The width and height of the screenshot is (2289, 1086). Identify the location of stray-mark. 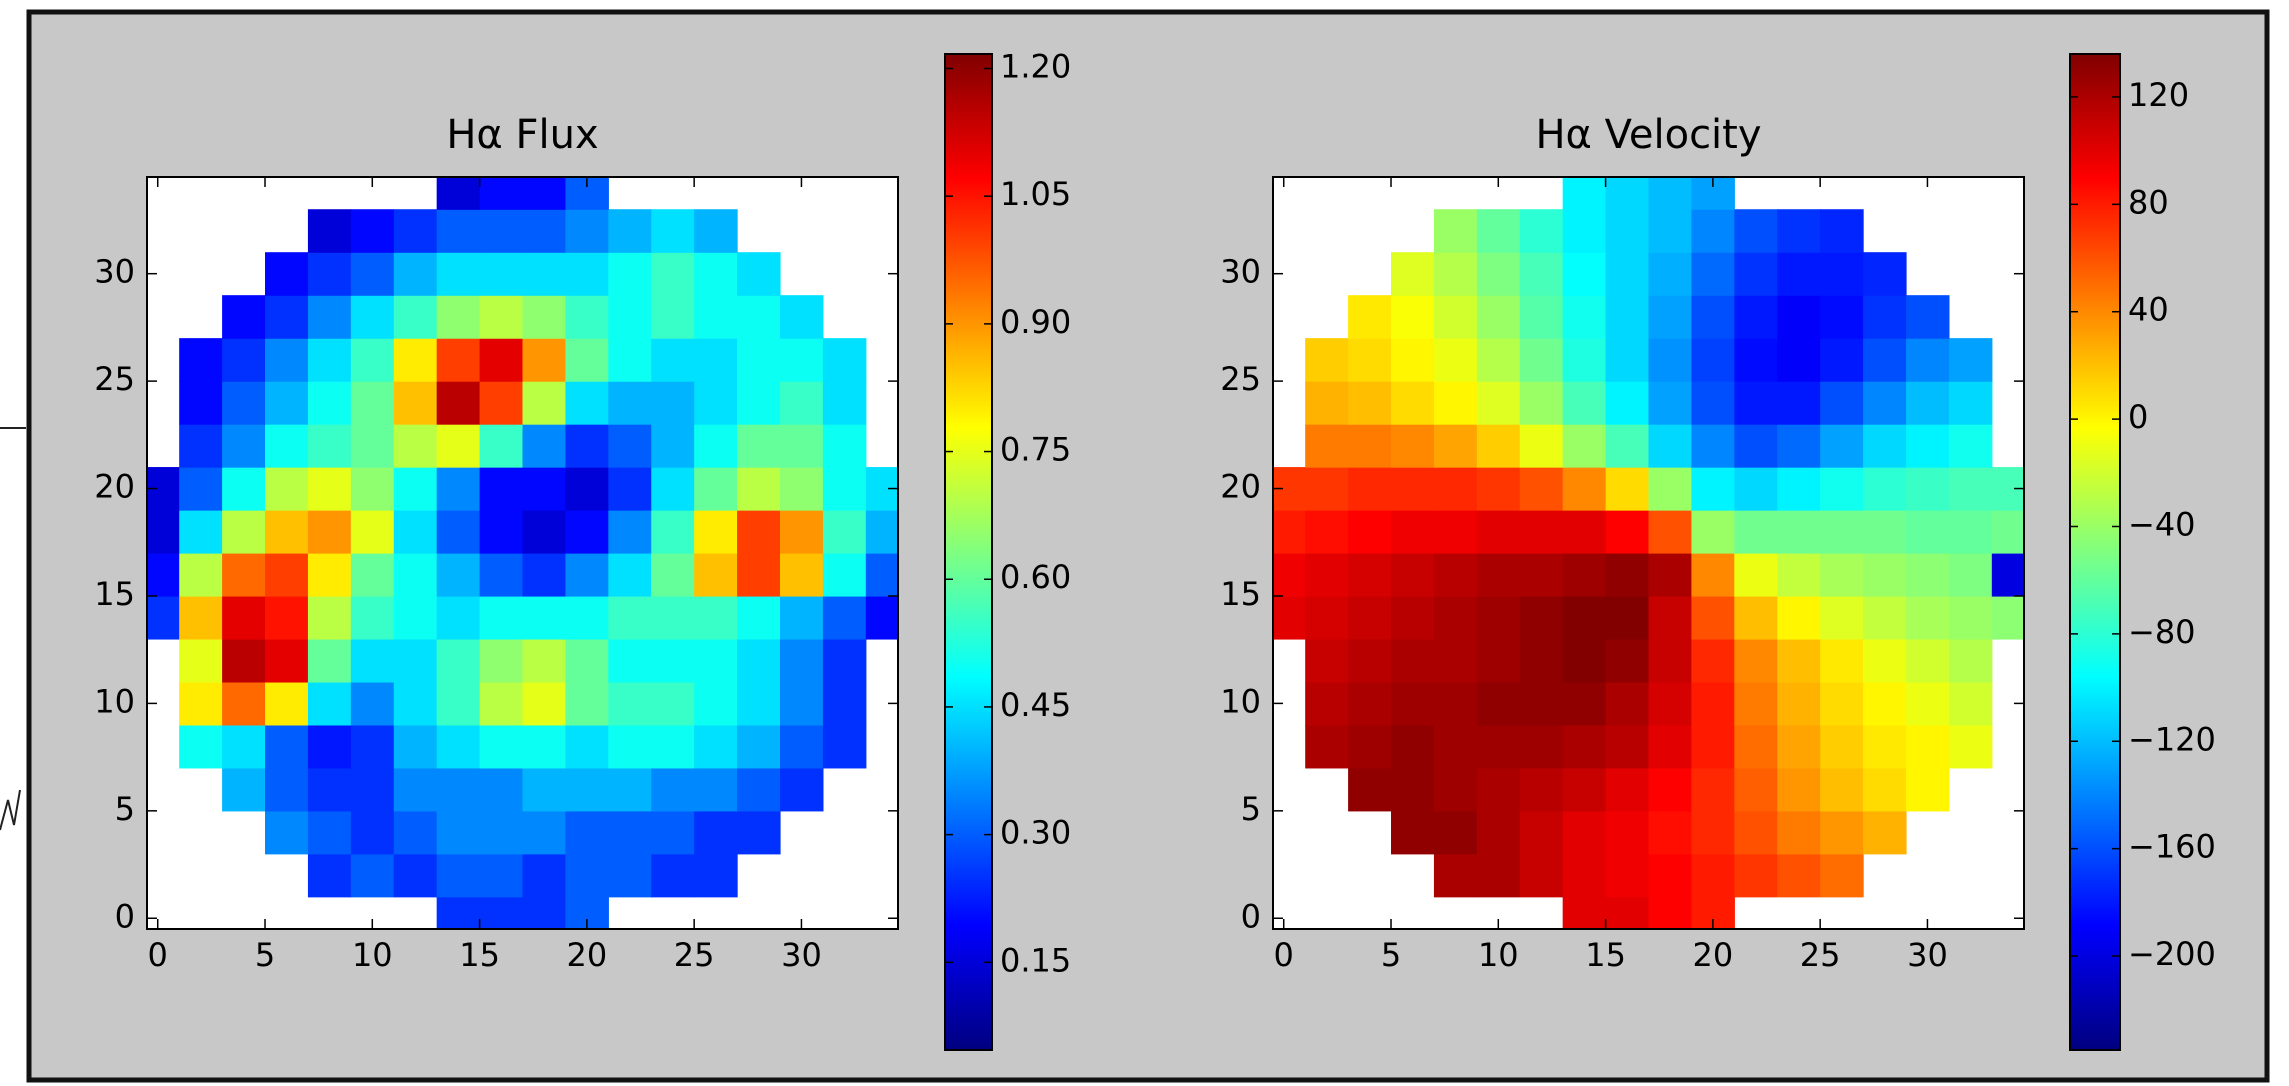
(10, 810).